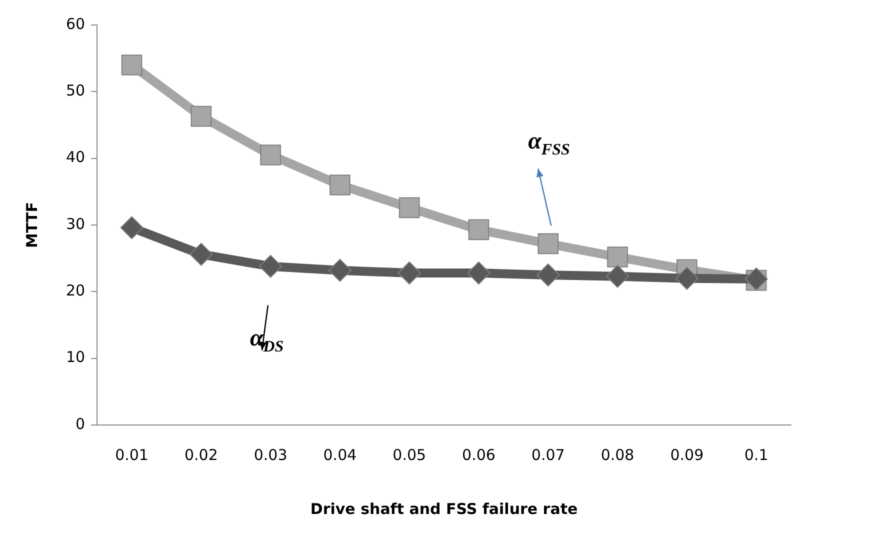 This screenshot has height=538, width=881. I want to click on x-tick-label: 0.03, so click(271, 455).